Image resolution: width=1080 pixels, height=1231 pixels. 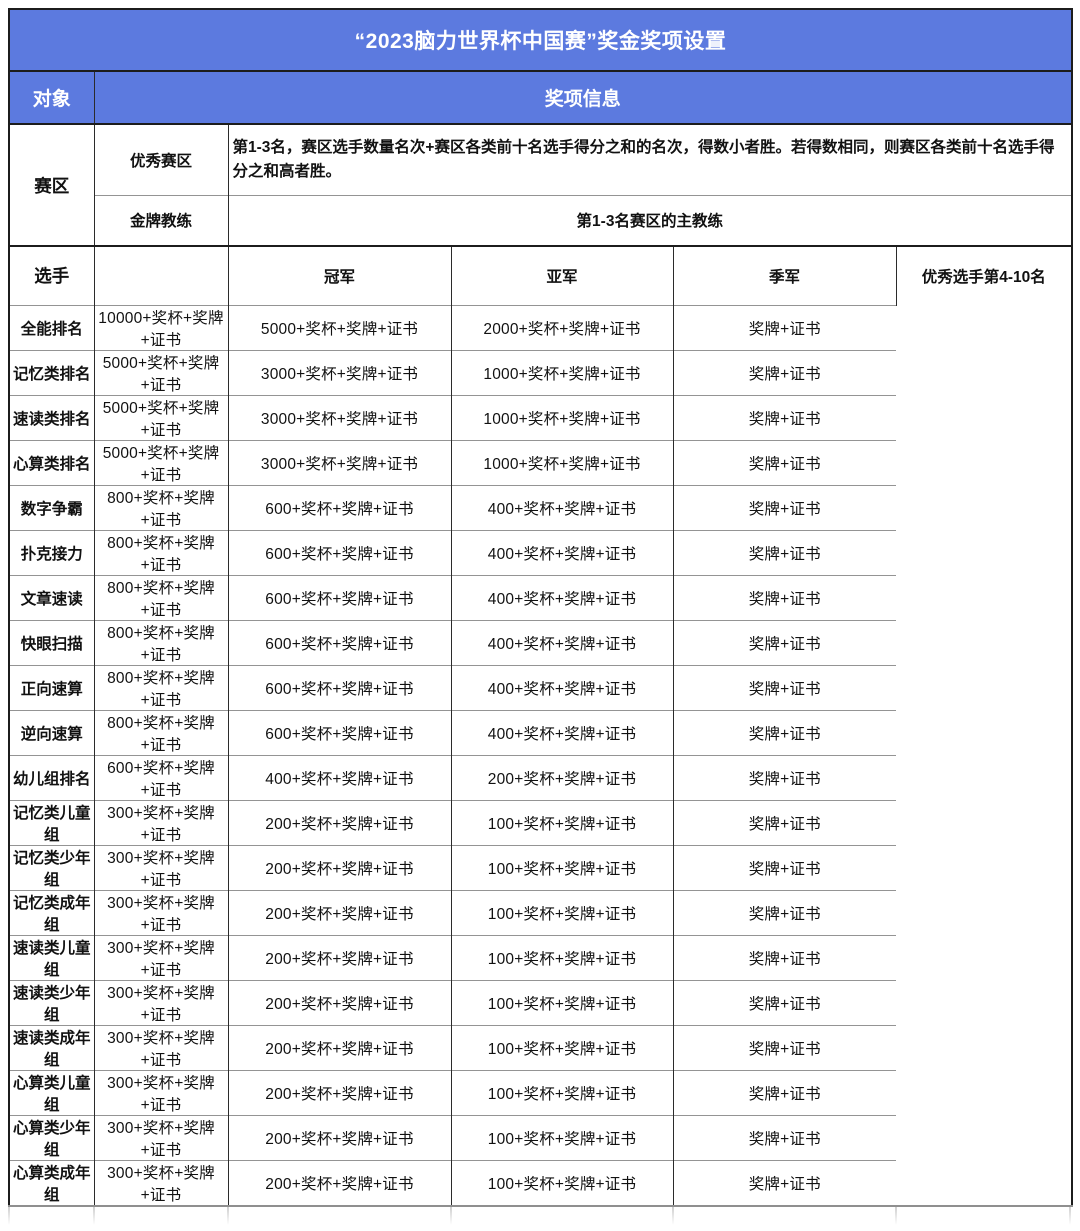 What do you see at coordinates (51, 462) in the screenshot?
I see `event-label: 心算类排名` at bounding box center [51, 462].